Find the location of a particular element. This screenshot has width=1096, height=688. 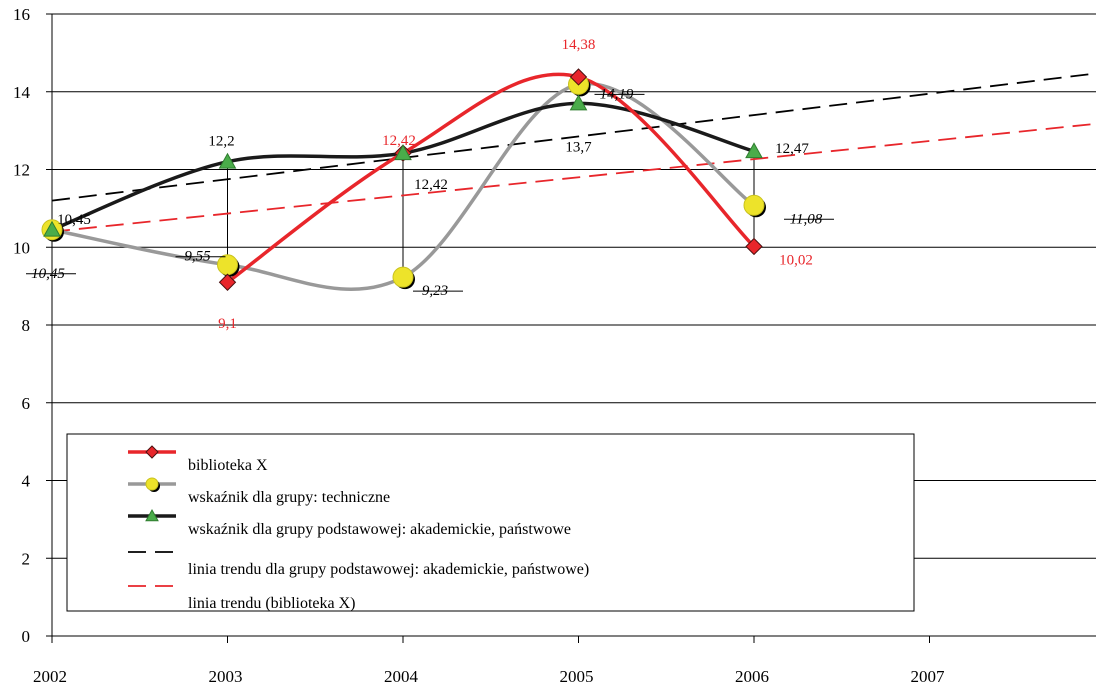

x-tick-label: 2002 is located at coordinates (50, 676).